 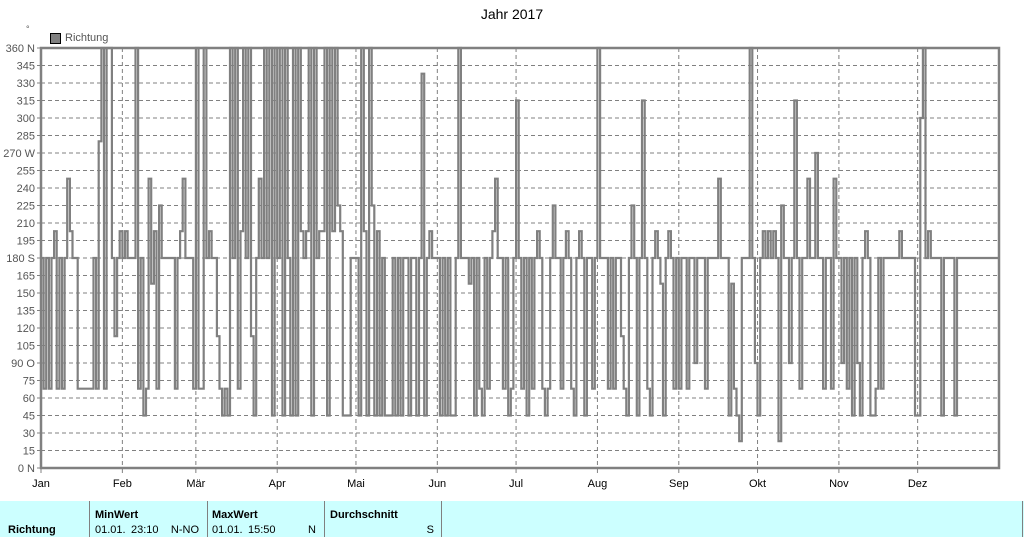 I want to click on max-time: 15:50, so click(x=262, y=530).